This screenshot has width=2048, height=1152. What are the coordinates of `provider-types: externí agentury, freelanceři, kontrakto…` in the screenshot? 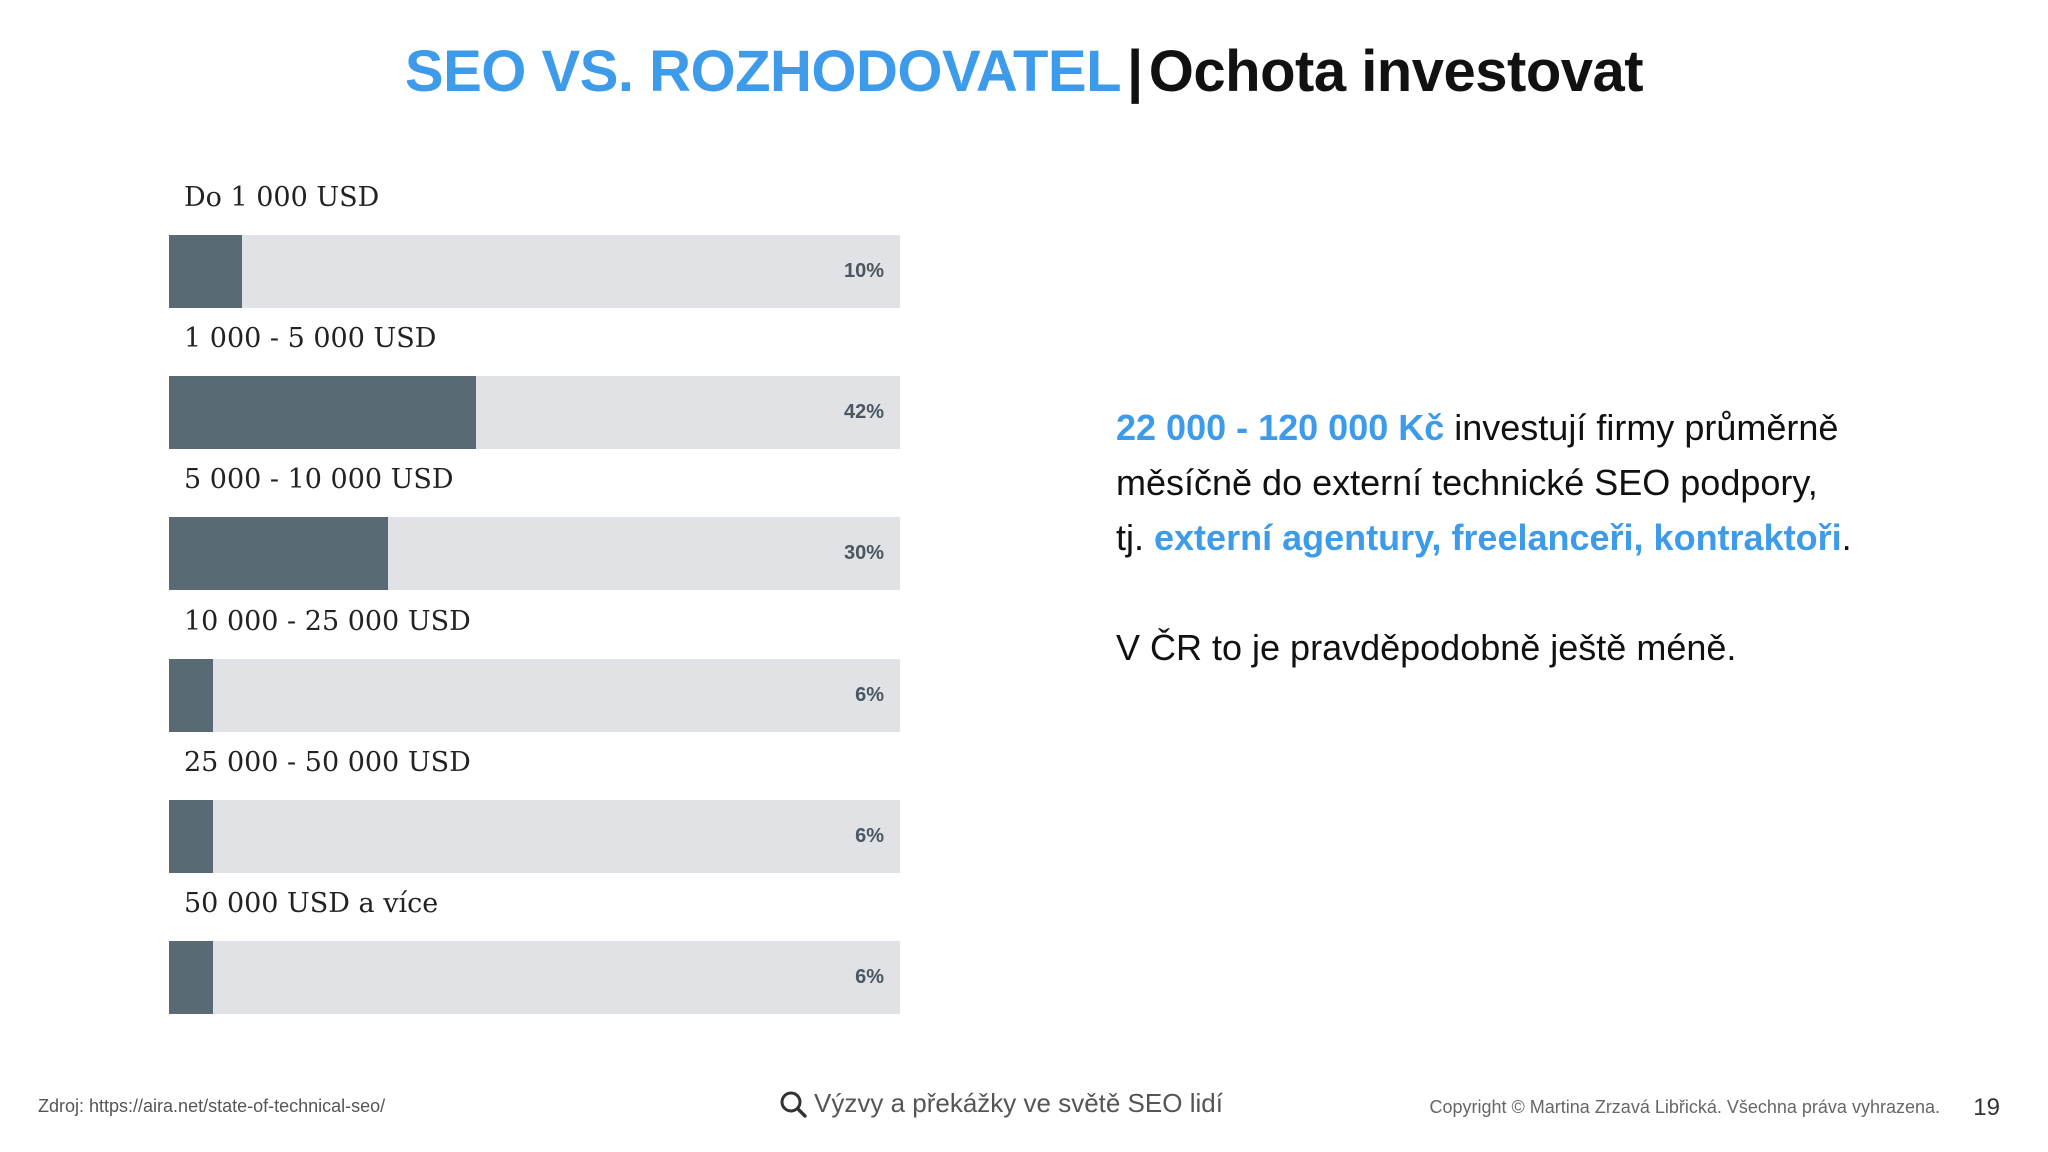 It's located at (1498, 537).